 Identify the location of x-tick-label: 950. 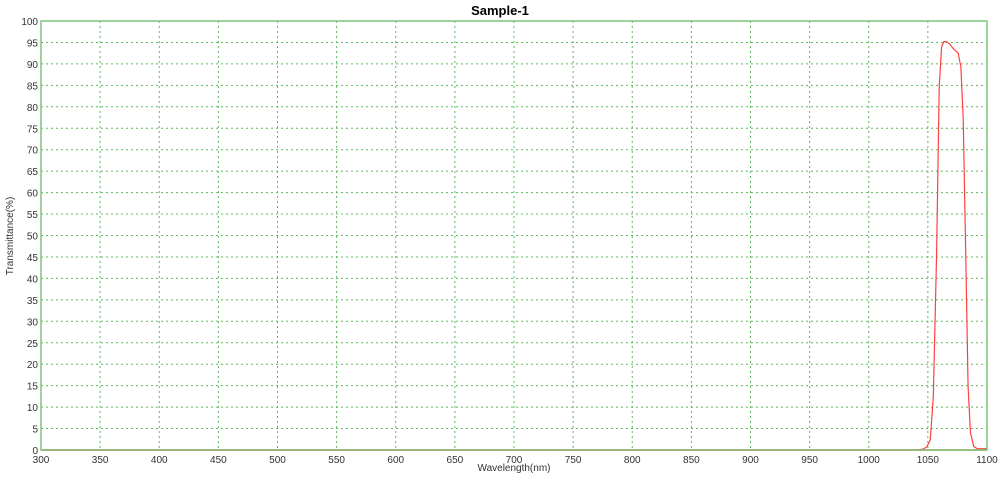
(809, 460).